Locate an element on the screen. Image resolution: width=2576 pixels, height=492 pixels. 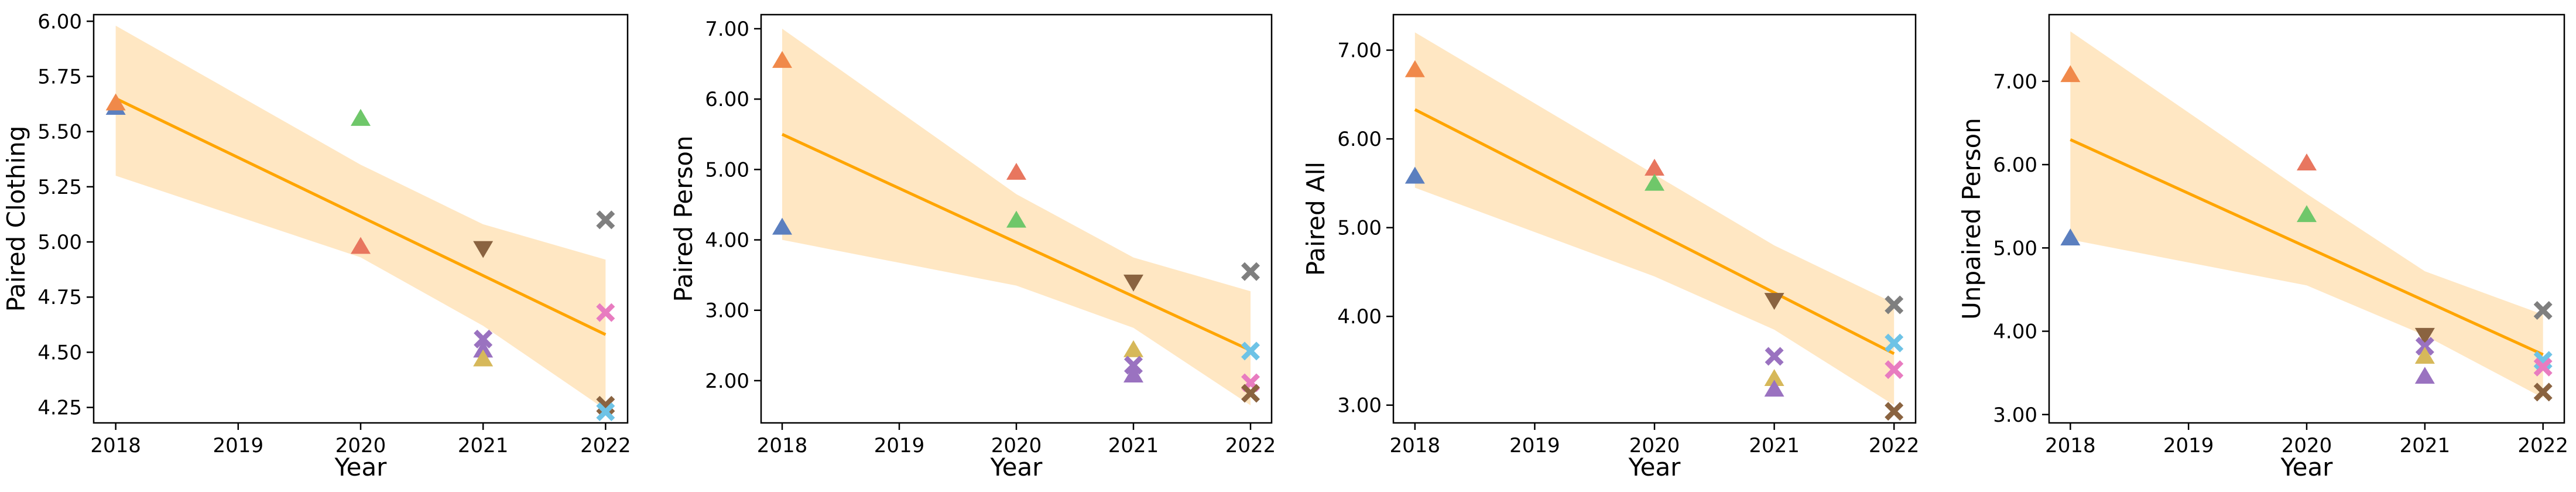
y-tick-label: 4.50 is located at coordinates (59, 353).